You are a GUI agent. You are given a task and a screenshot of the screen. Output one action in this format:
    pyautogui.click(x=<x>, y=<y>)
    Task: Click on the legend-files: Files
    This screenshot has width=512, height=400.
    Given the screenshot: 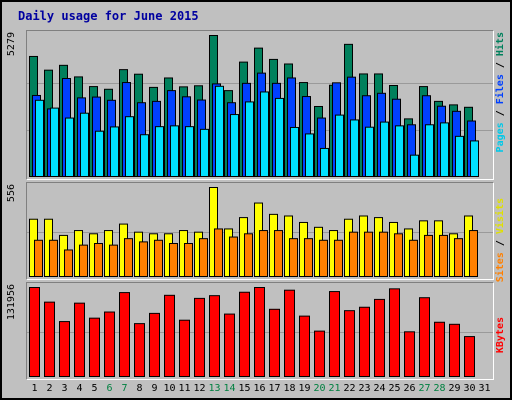 What is the action you would take?
    pyautogui.click(x=500, y=89)
    